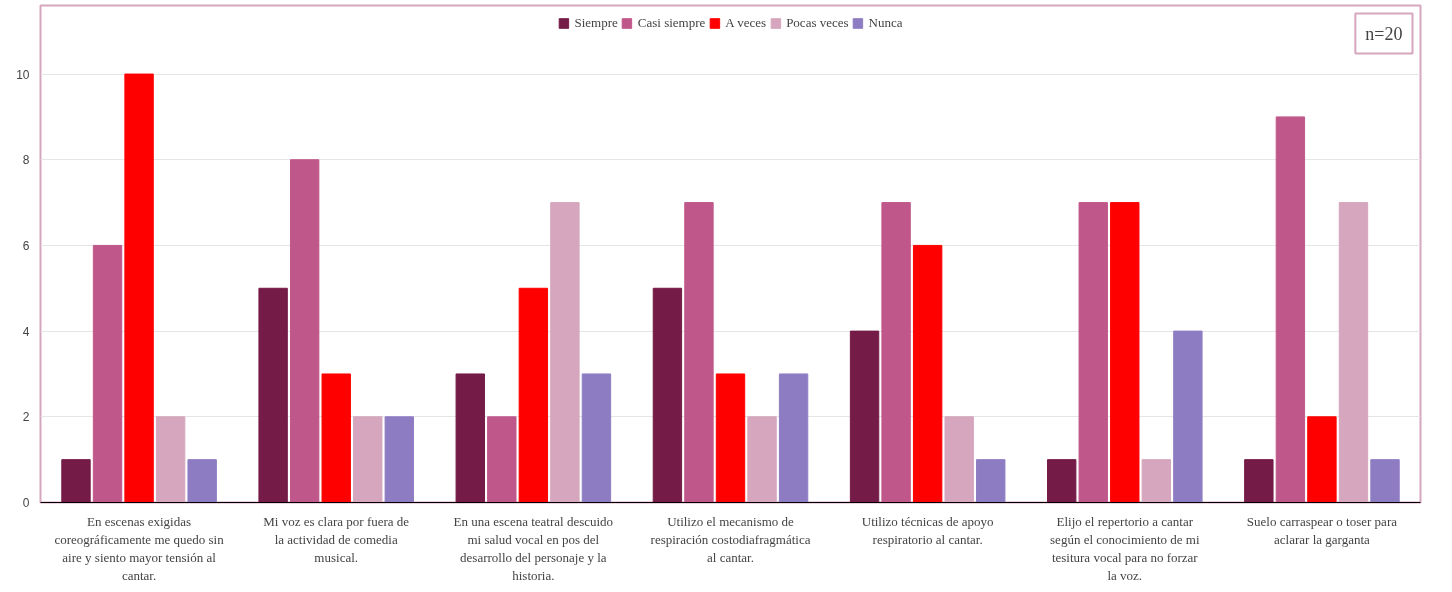 The width and height of the screenshot is (1452, 592). What do you see at coordinates (746, 23) in the screenshot?
I see `legend-label: A veces` at bounding box center [746, 23].